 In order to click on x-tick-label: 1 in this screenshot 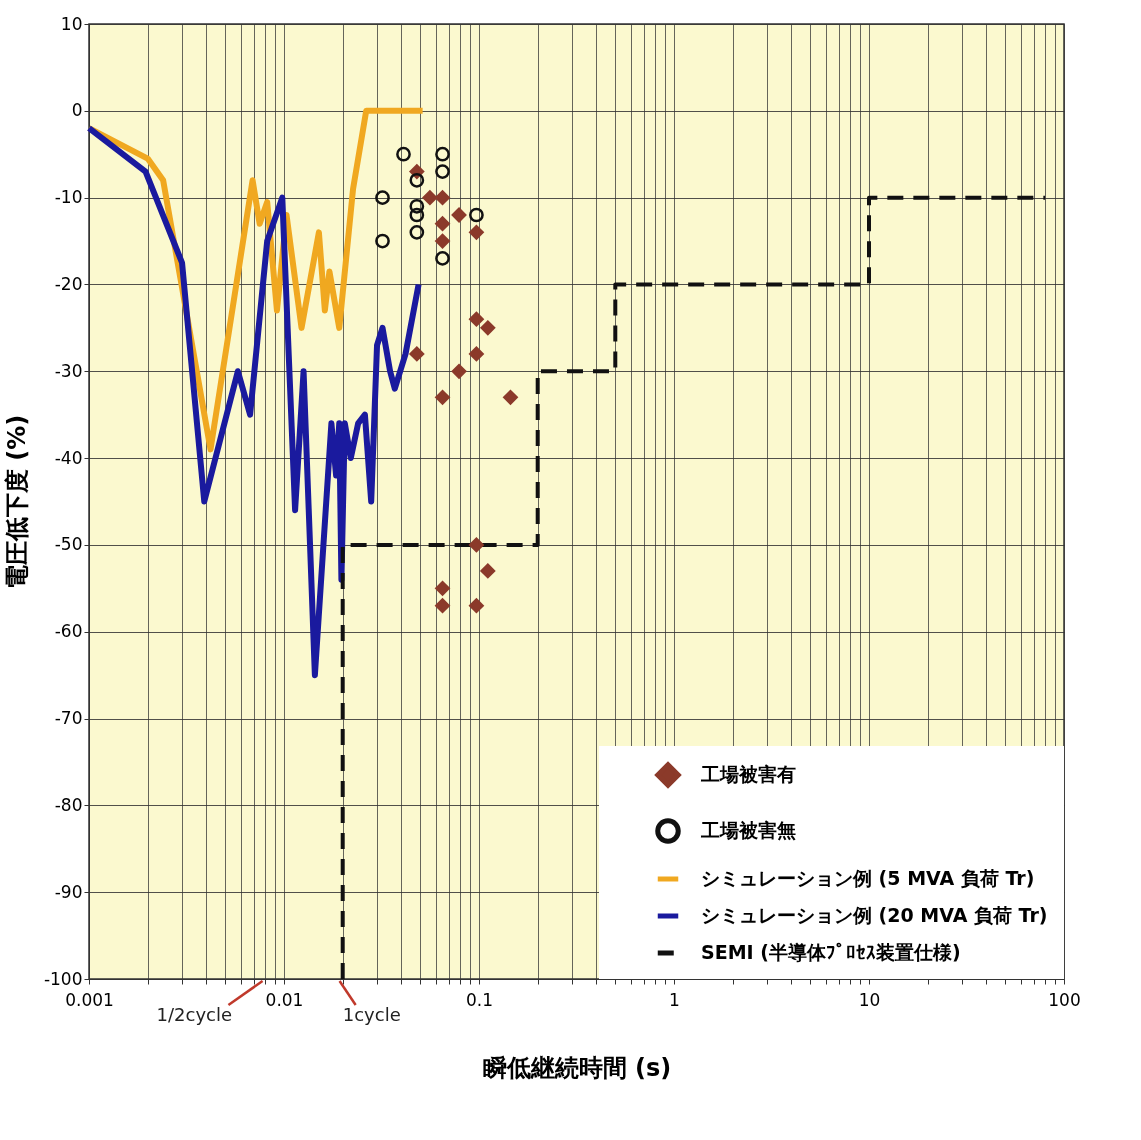, I will do `click(674, 999)`.